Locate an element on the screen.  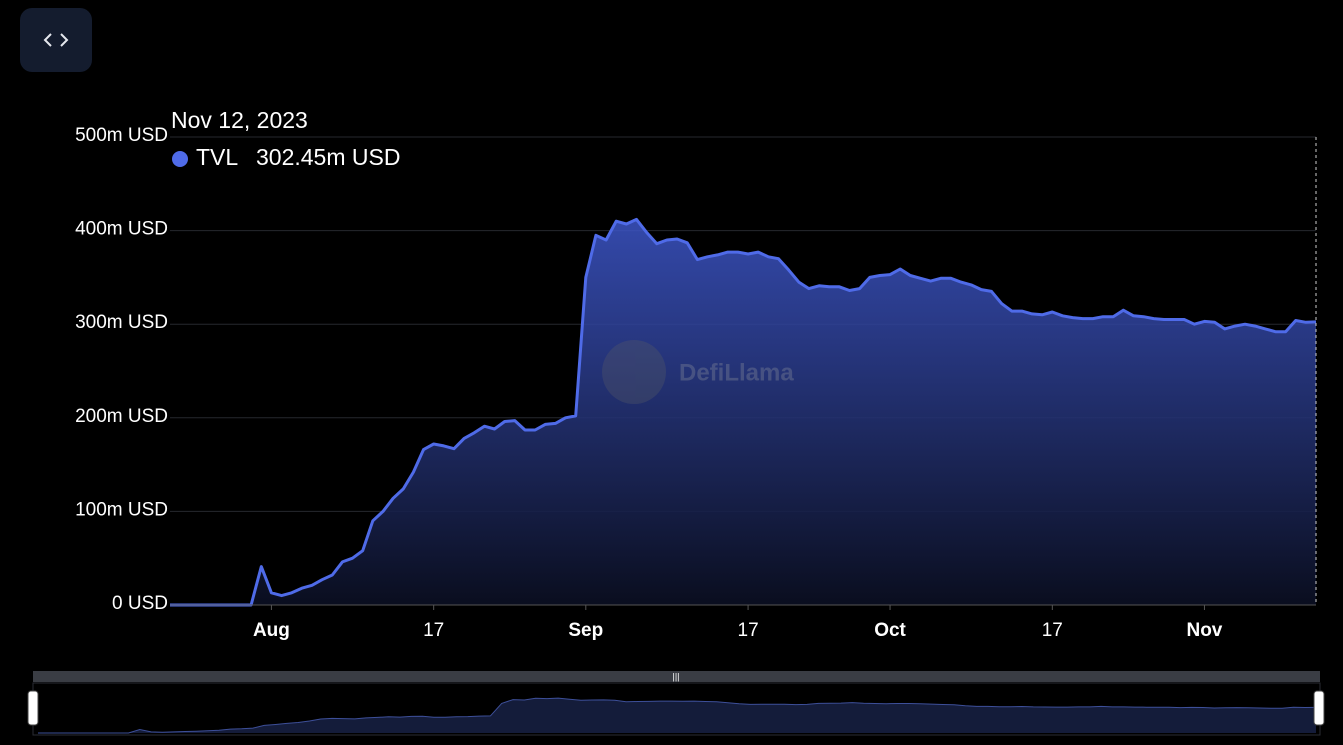
y-tick-label: 500m USD is located at coordinates (121, 135).